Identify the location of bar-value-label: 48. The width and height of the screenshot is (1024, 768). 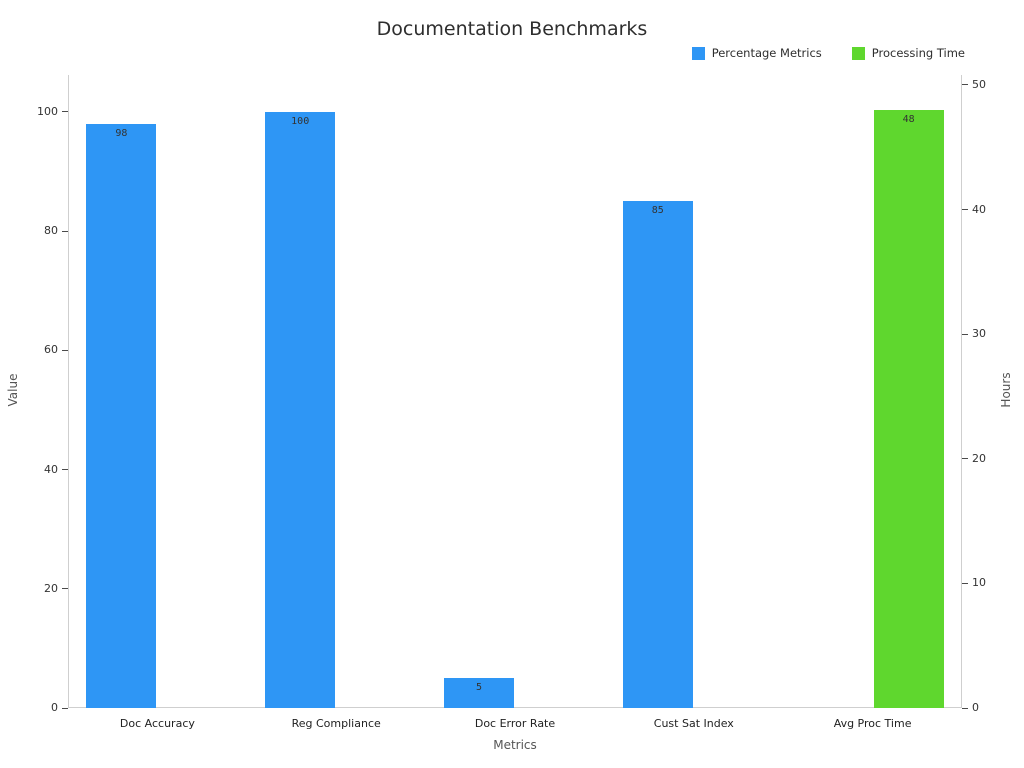
(908, 119).